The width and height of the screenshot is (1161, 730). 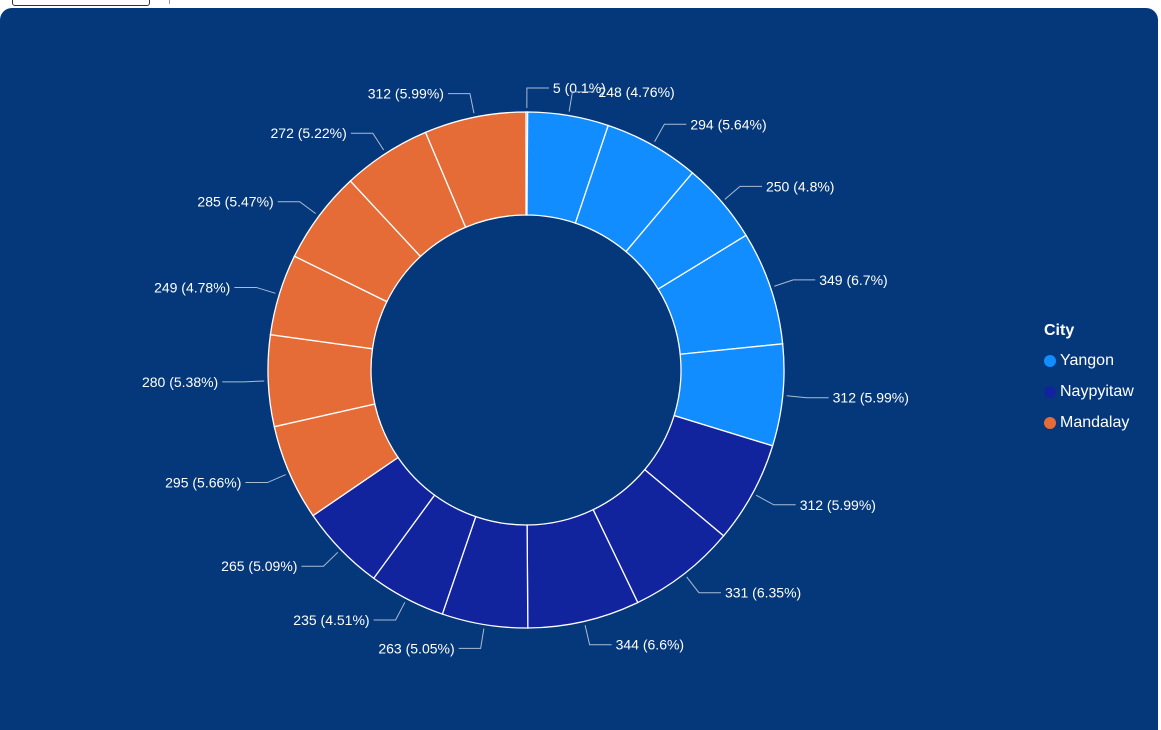 I want to click on legend-dot-yangon, so click(x=1050, y=360).